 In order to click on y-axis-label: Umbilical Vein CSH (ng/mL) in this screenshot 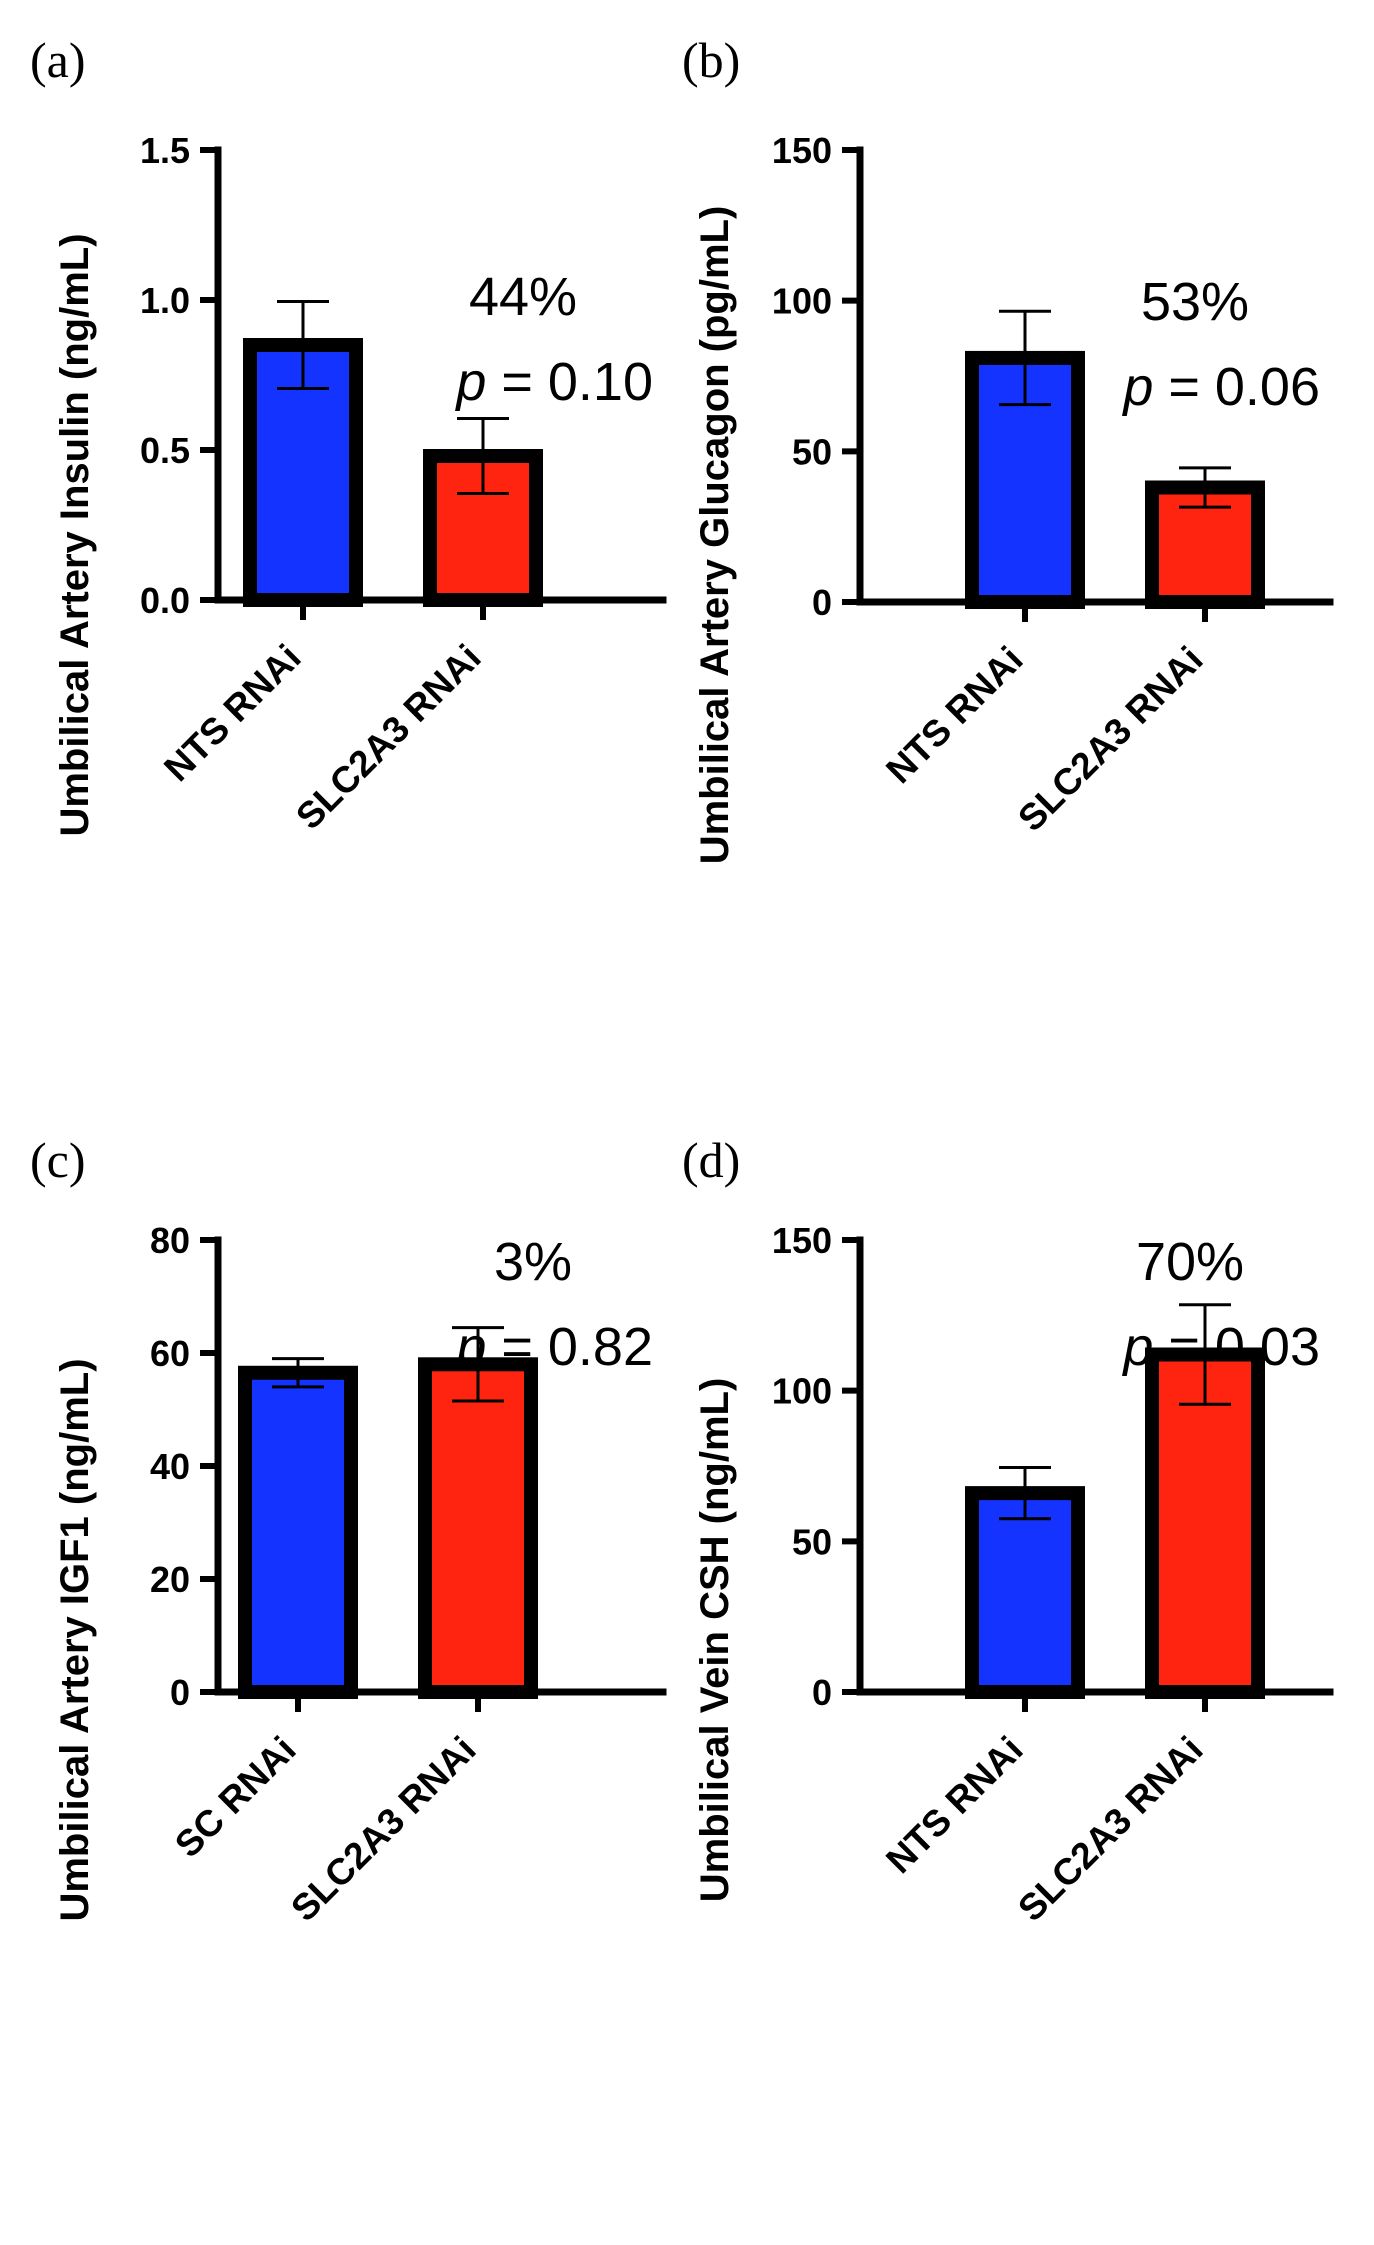, I will do `click(715, 1640)`.